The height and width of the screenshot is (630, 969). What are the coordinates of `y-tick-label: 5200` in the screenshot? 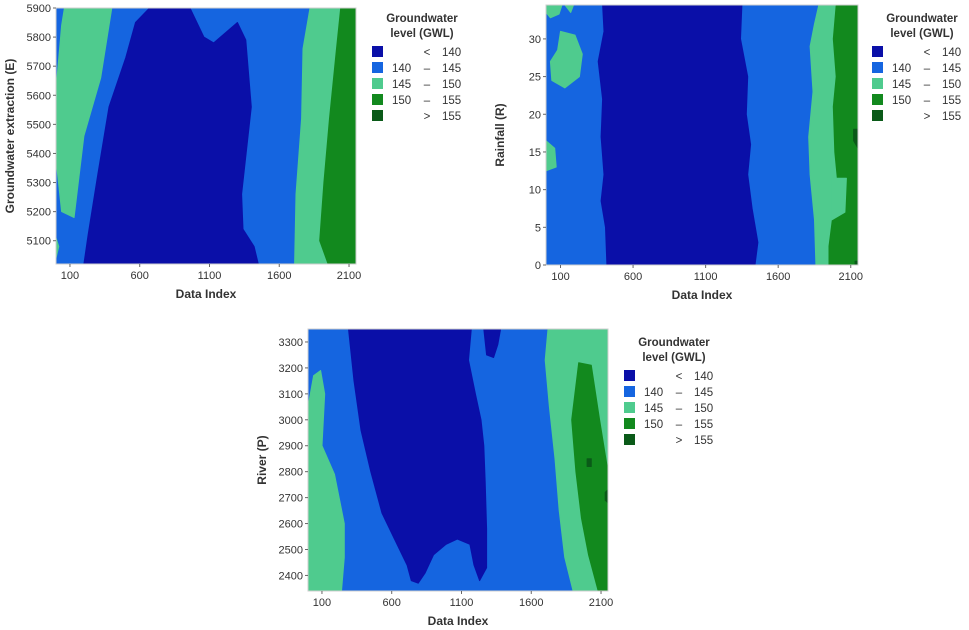 It's located at (39, 213).